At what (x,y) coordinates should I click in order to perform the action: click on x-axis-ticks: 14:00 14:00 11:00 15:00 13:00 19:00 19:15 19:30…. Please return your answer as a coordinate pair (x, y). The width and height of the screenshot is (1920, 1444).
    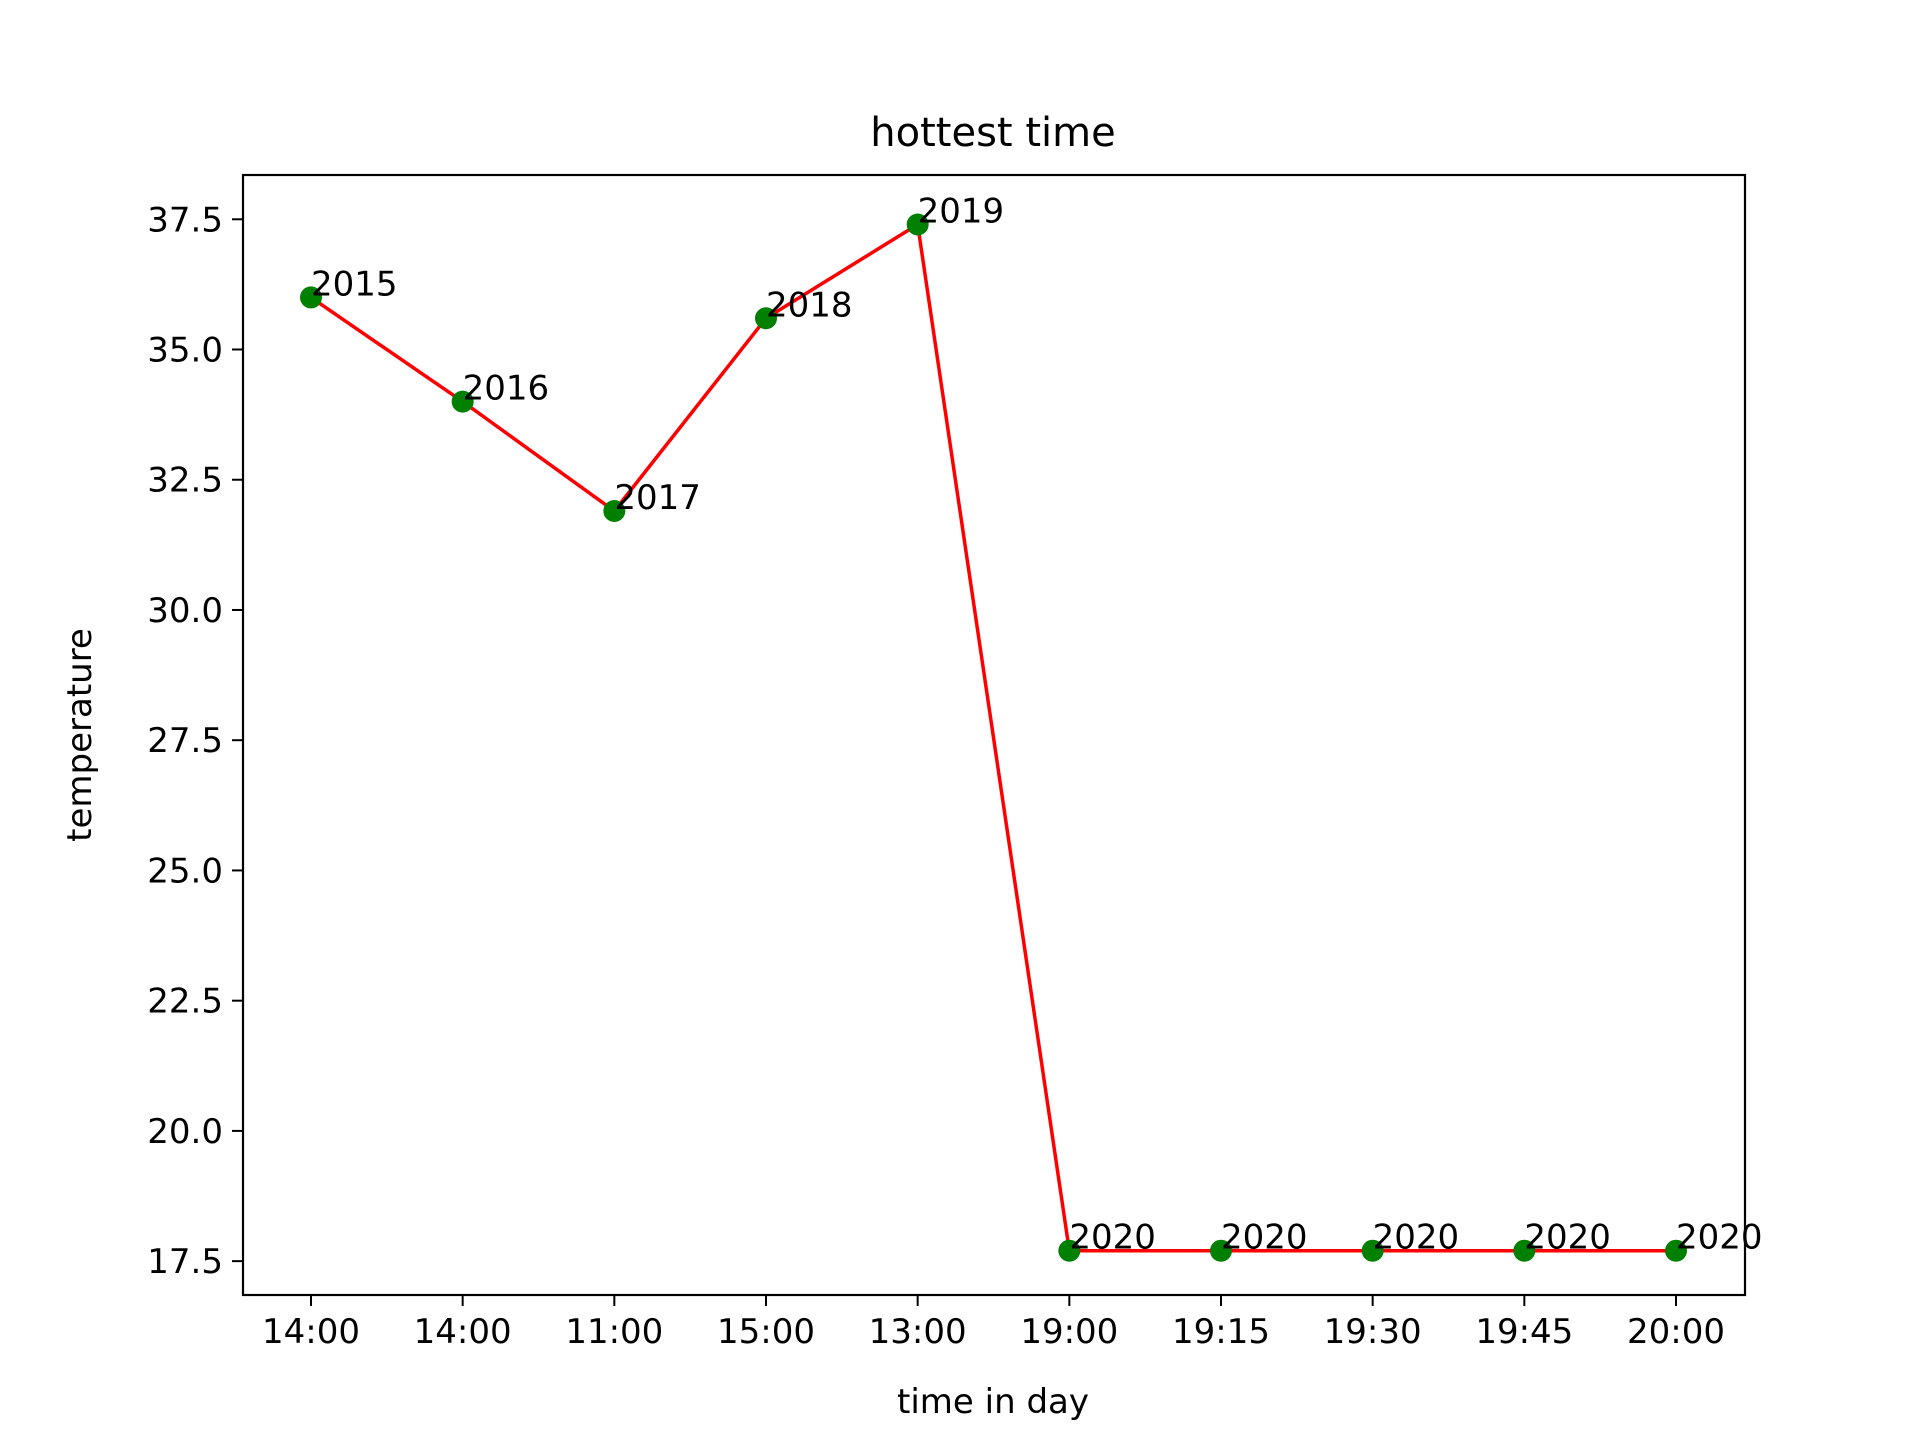
    Looking at the image, I should click on (993, 1323).